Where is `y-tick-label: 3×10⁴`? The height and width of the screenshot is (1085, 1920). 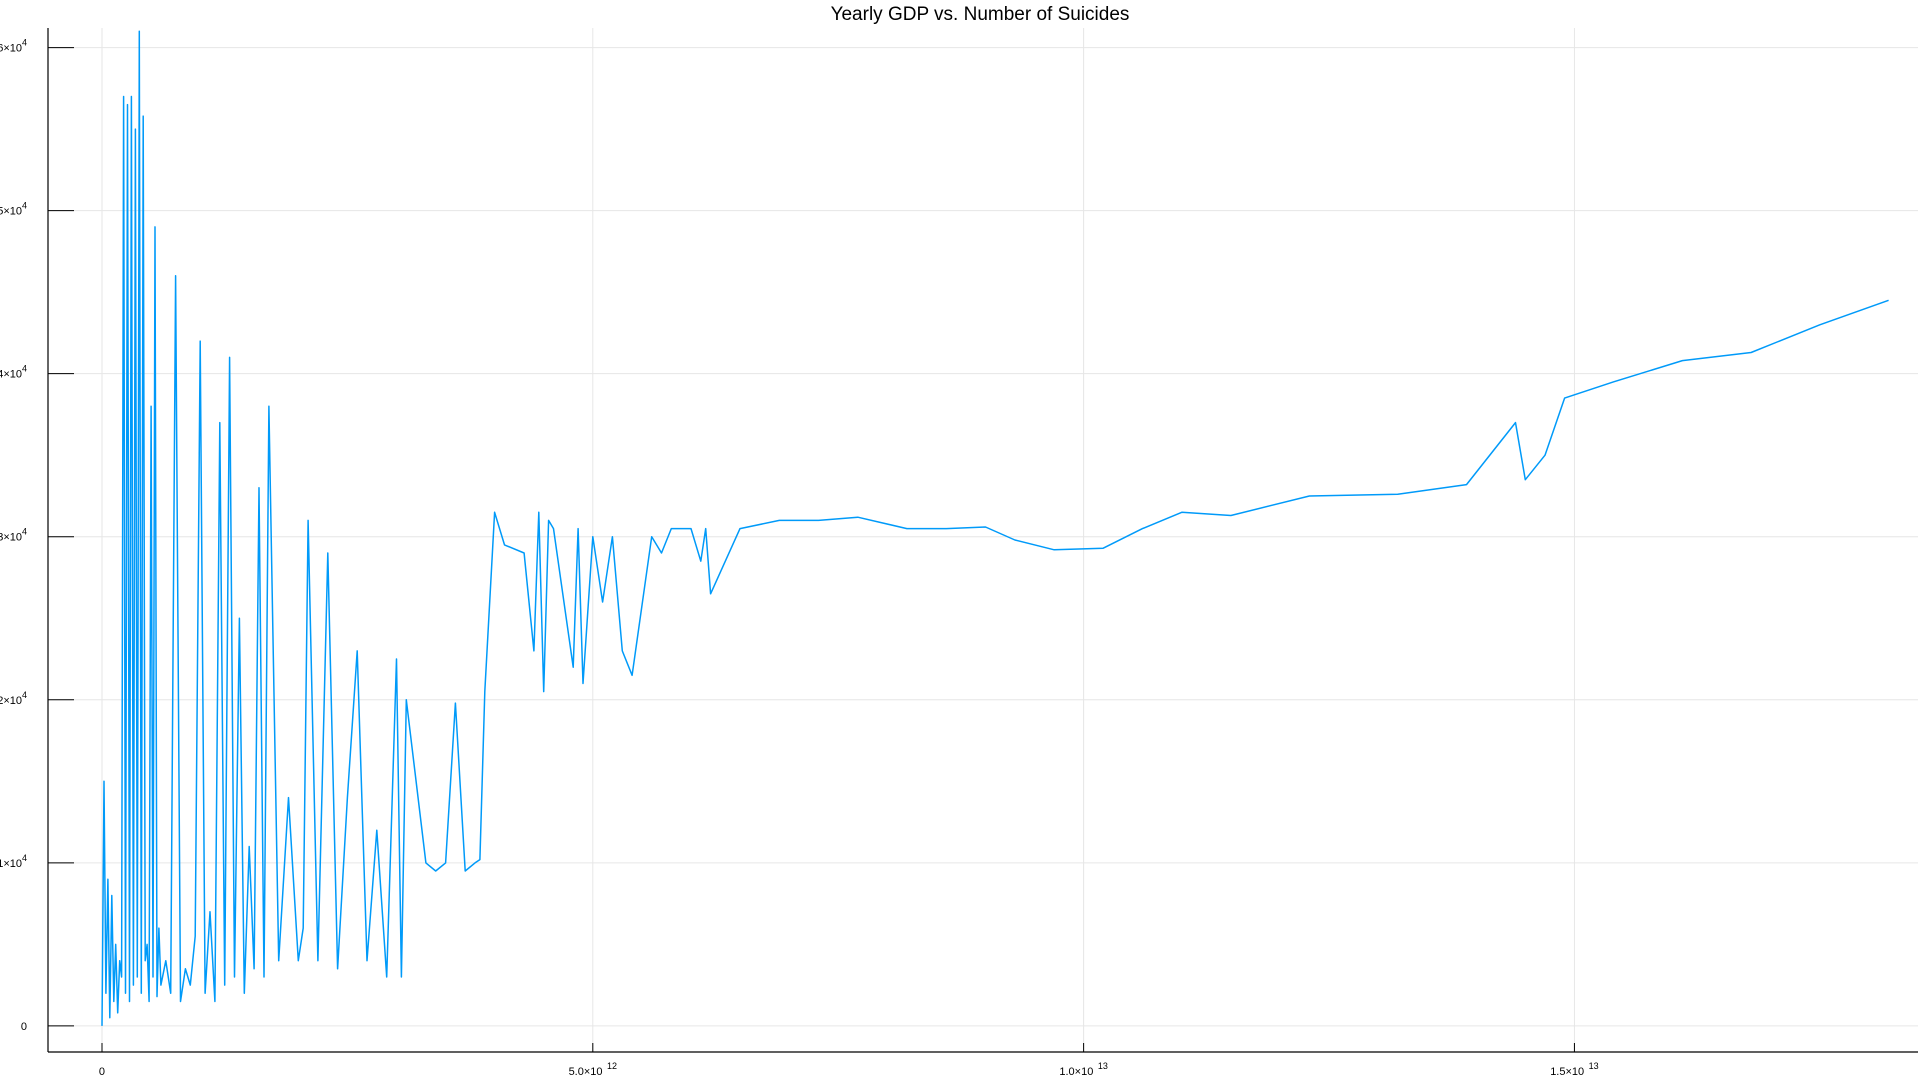 y-tick-label: 3×10⁴ is located at coordinates (13, 535).